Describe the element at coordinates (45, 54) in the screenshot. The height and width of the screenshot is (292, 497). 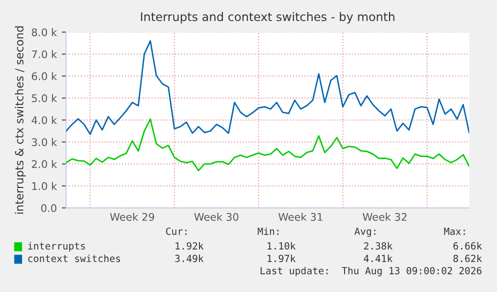
I see `y-tick-label: 7.0 k` at that location.